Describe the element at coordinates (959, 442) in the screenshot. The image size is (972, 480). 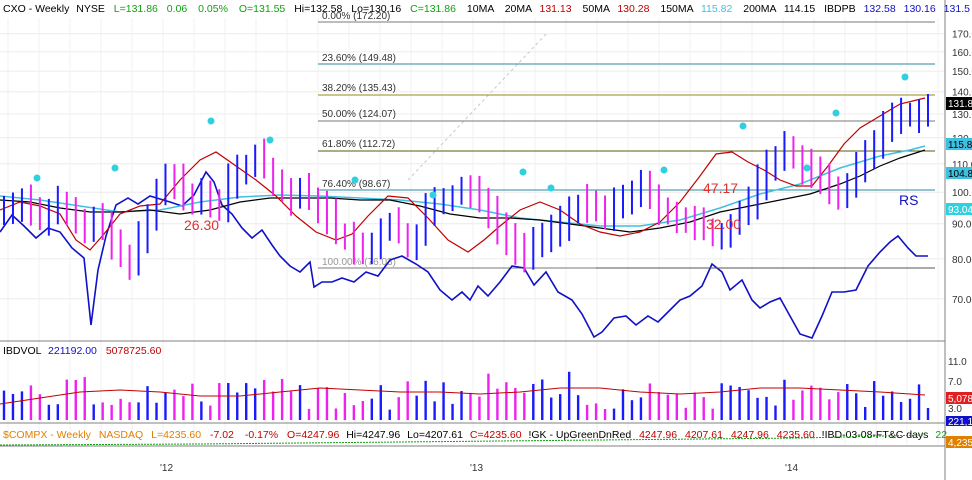
I see `compx-tag-bg` at that location.